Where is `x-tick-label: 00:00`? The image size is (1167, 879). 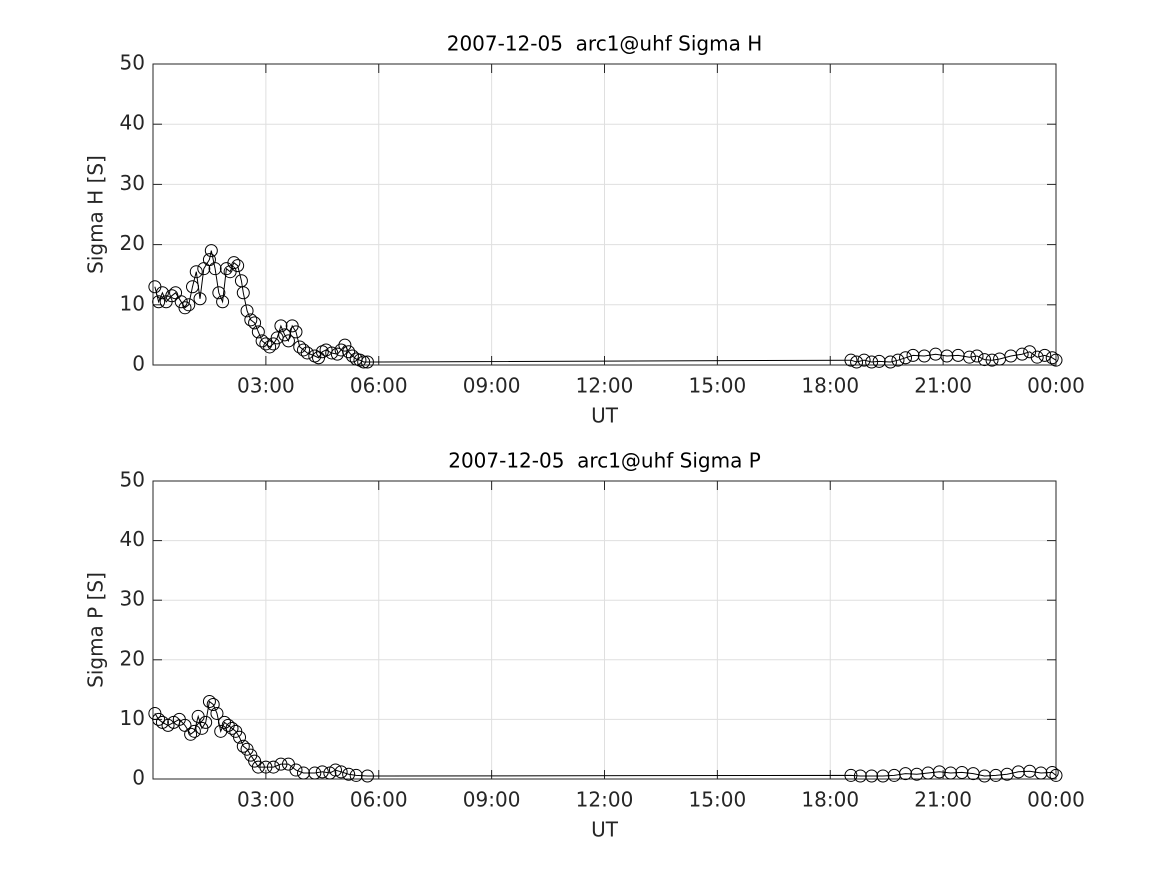 x-tick-label: 00:00 is located at coordinates (1056, 800).